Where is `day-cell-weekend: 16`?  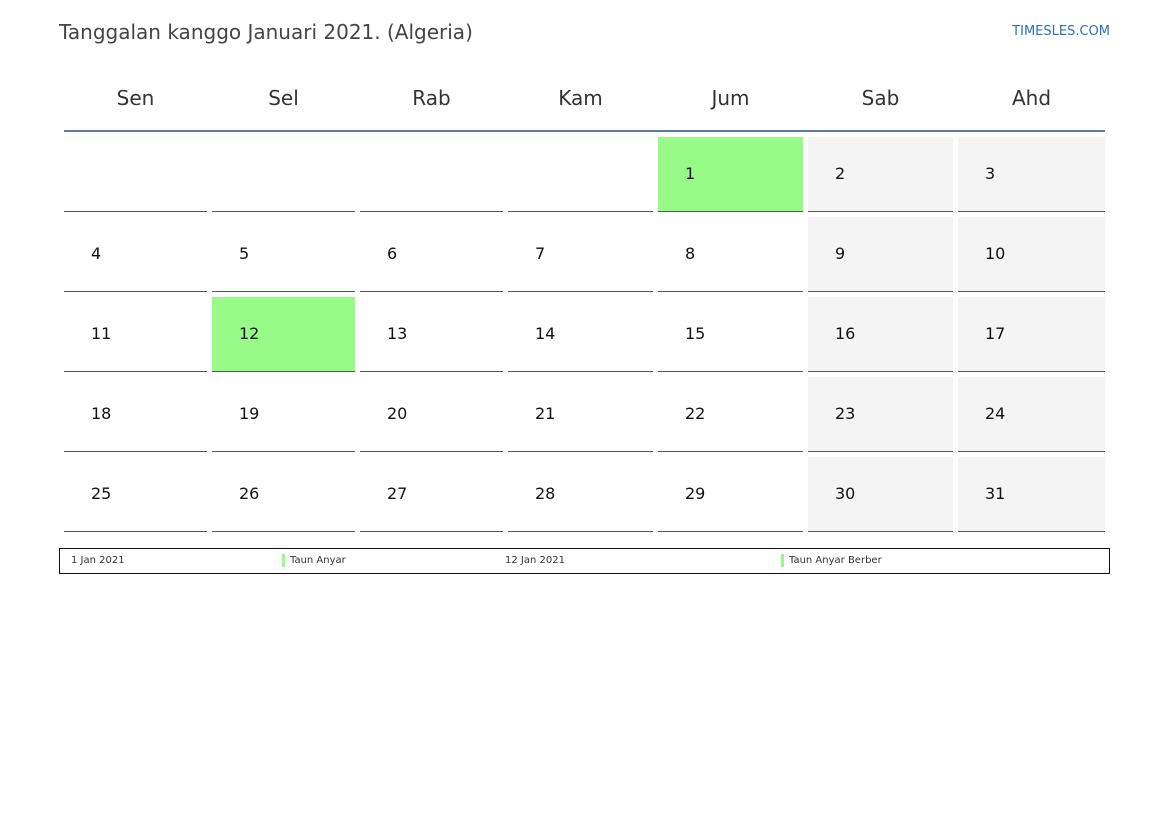
day-cell-weekend: 16 is located at coordinates (880, 334).